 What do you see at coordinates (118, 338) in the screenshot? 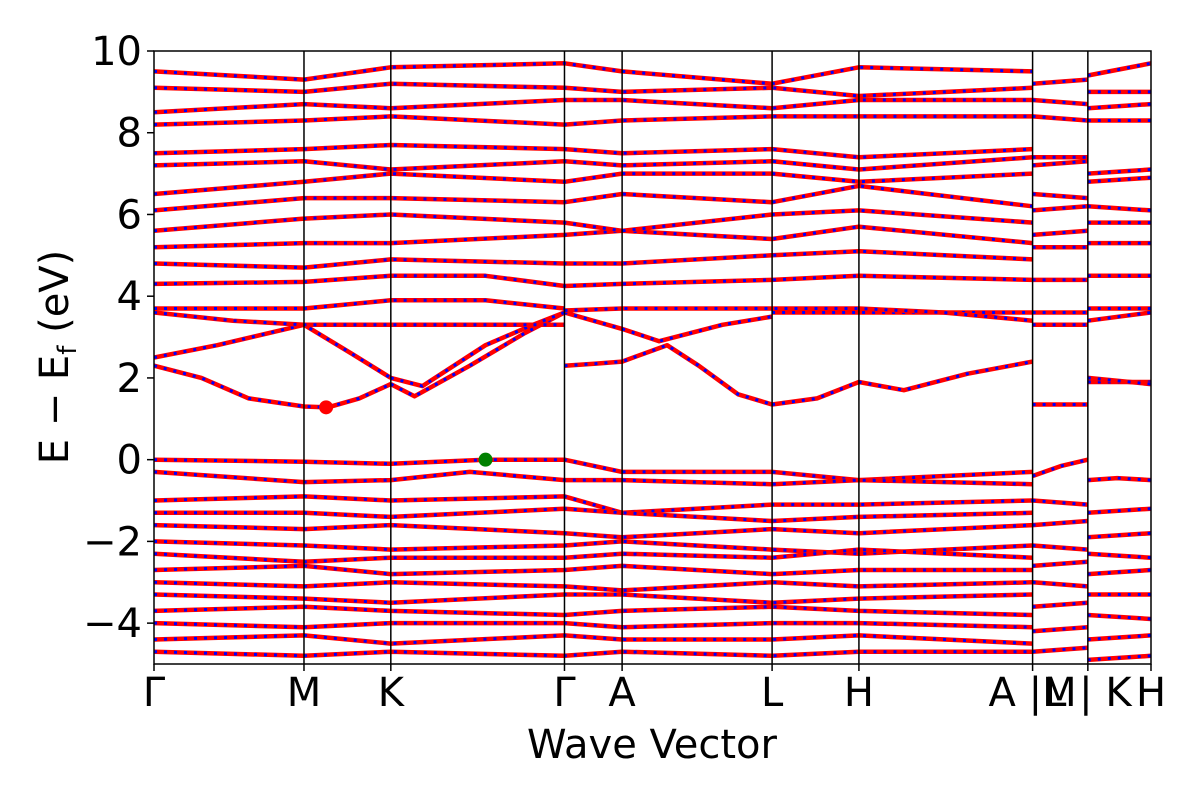
I see `y-axis-ticks: −4 −2 0 2 4 6 8 10` at bounding box center [118, 338].